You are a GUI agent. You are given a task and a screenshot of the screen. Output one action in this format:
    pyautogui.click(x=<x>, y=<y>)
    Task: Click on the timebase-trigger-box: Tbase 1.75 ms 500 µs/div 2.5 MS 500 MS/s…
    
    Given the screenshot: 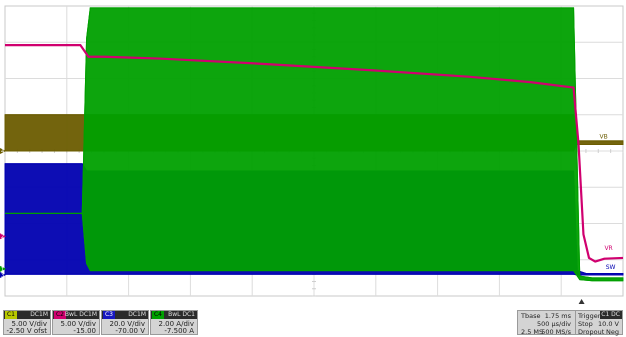 What is the action you would take?
    pyautogui.click(x=570, y=323)
    